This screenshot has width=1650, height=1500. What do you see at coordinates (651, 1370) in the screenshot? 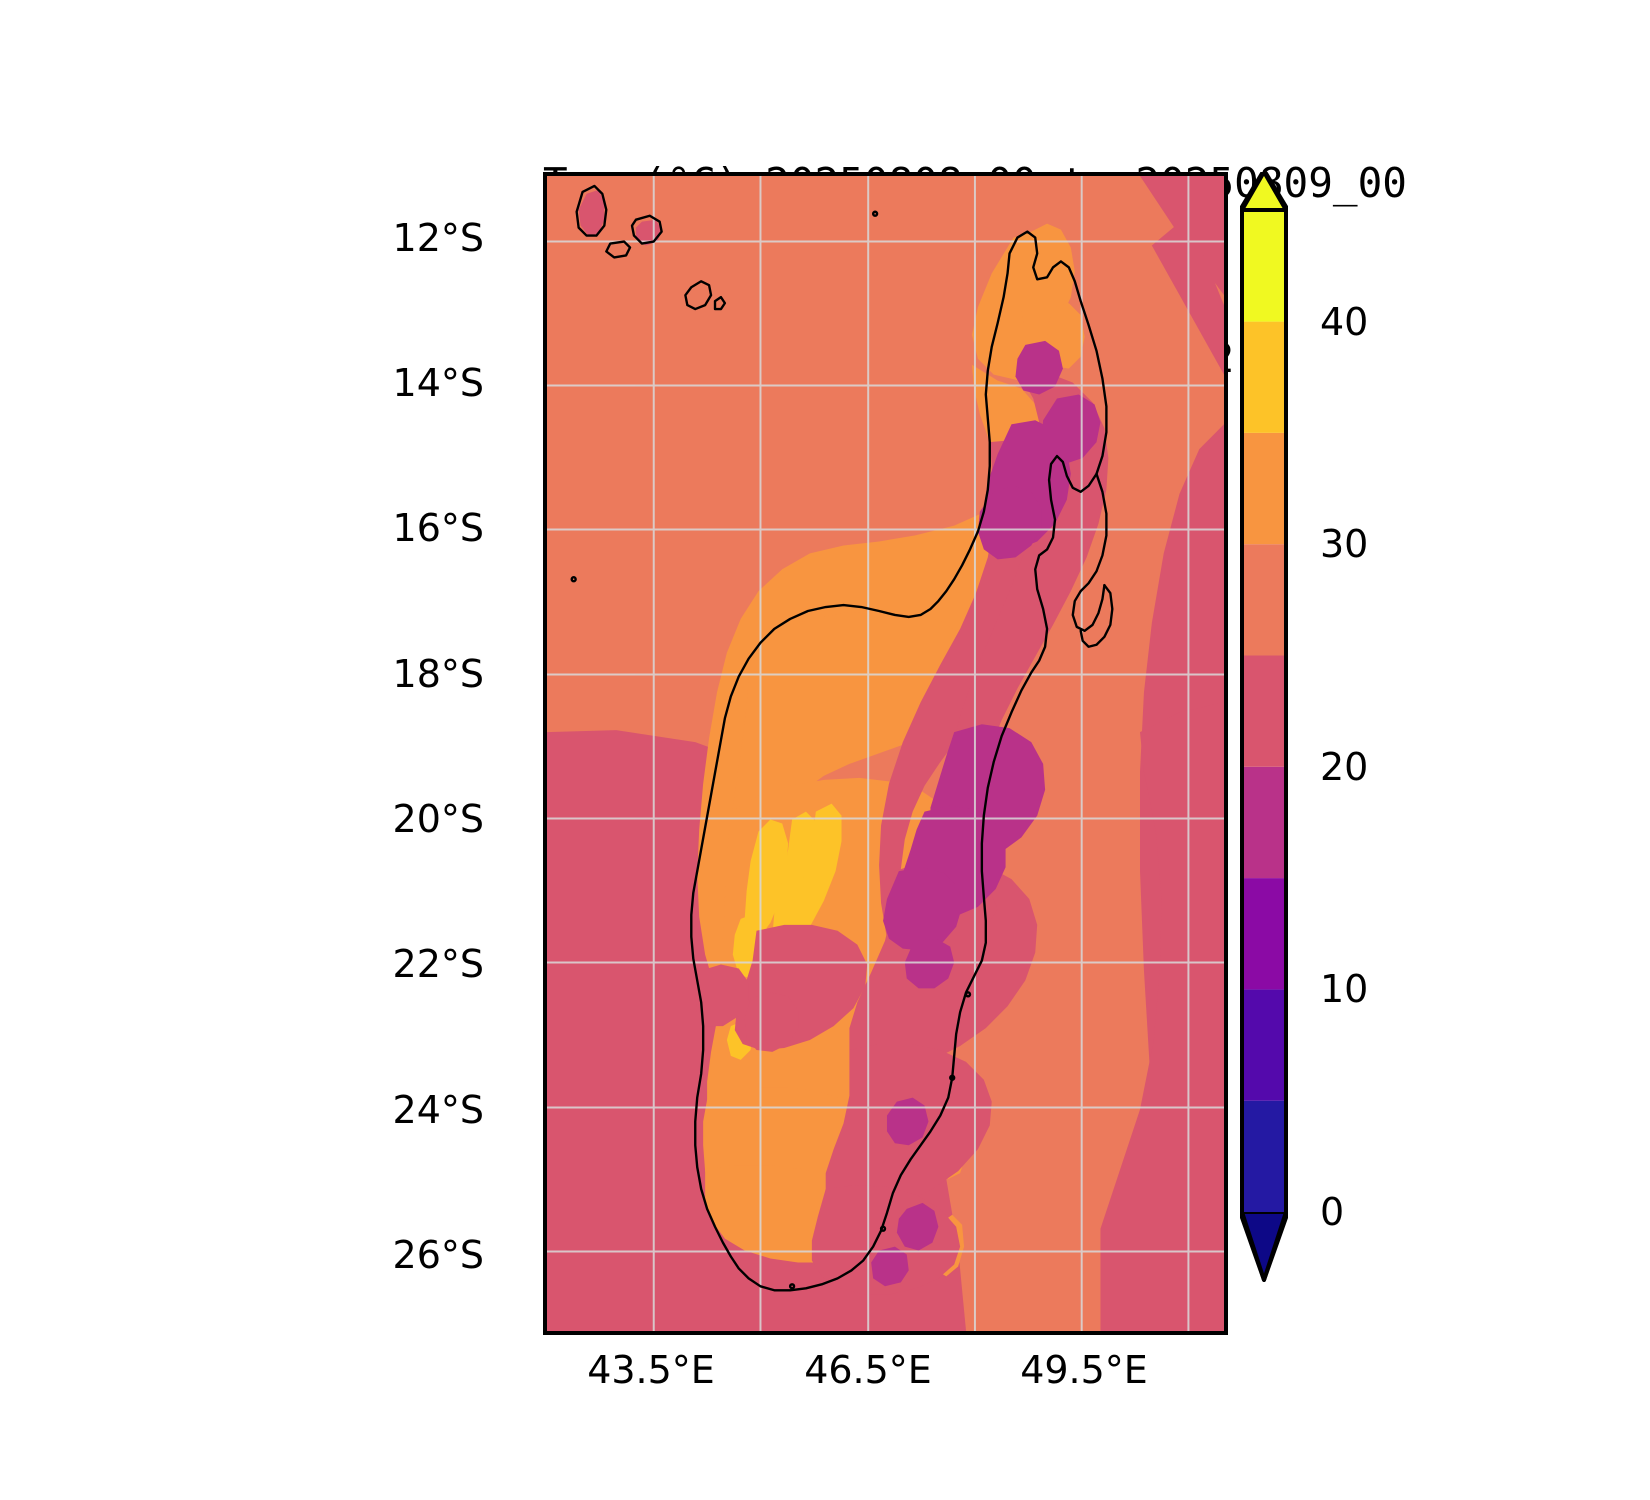
I see `xtick-label-0: 43.5°E` at bounding box center [651, 1370].